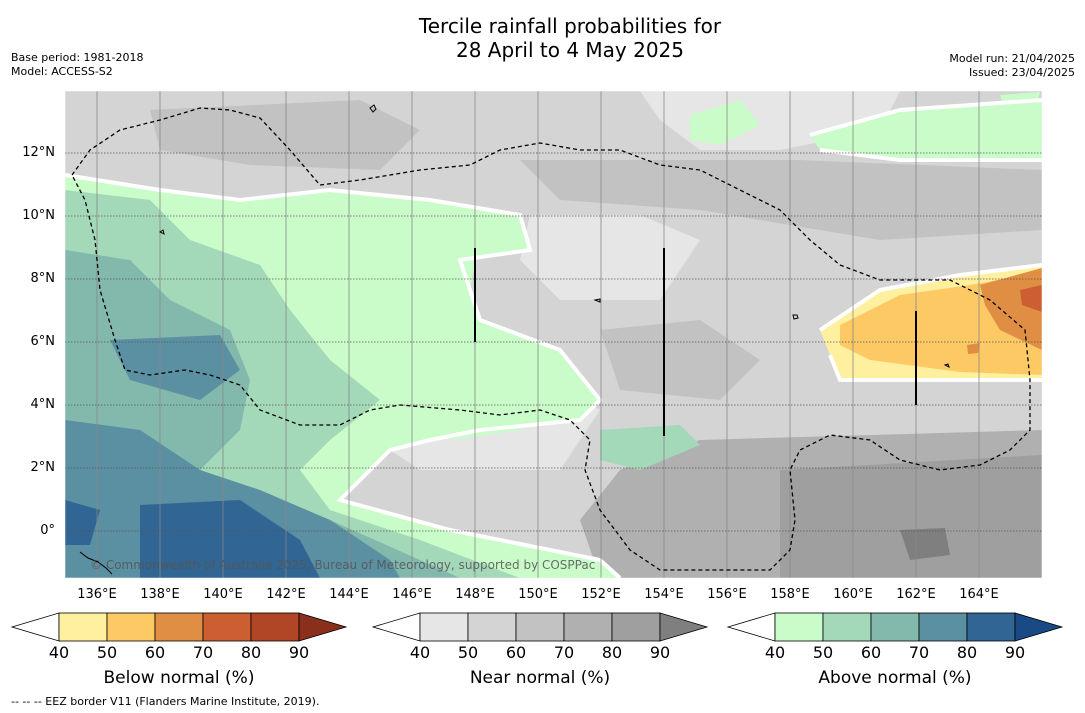  I want to click on lon-label: 136°E, so click(97, 594).